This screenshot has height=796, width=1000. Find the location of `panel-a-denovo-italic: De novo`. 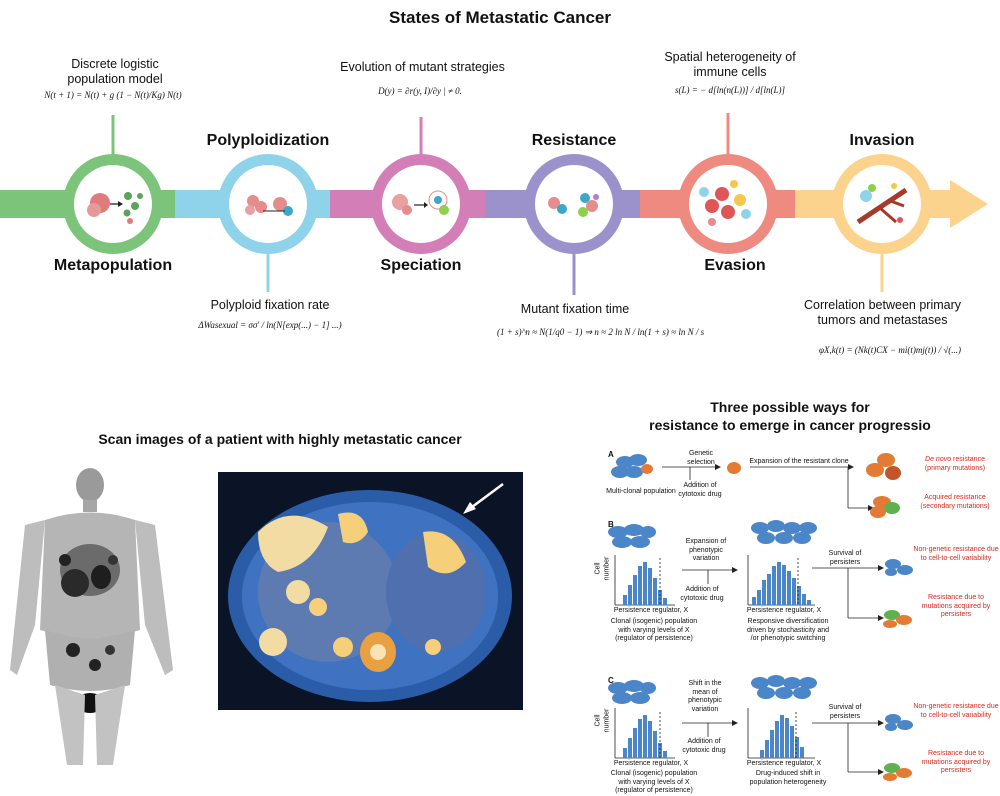

panel-a-denovo-italic: De novo is located at coordinates (938, 459).